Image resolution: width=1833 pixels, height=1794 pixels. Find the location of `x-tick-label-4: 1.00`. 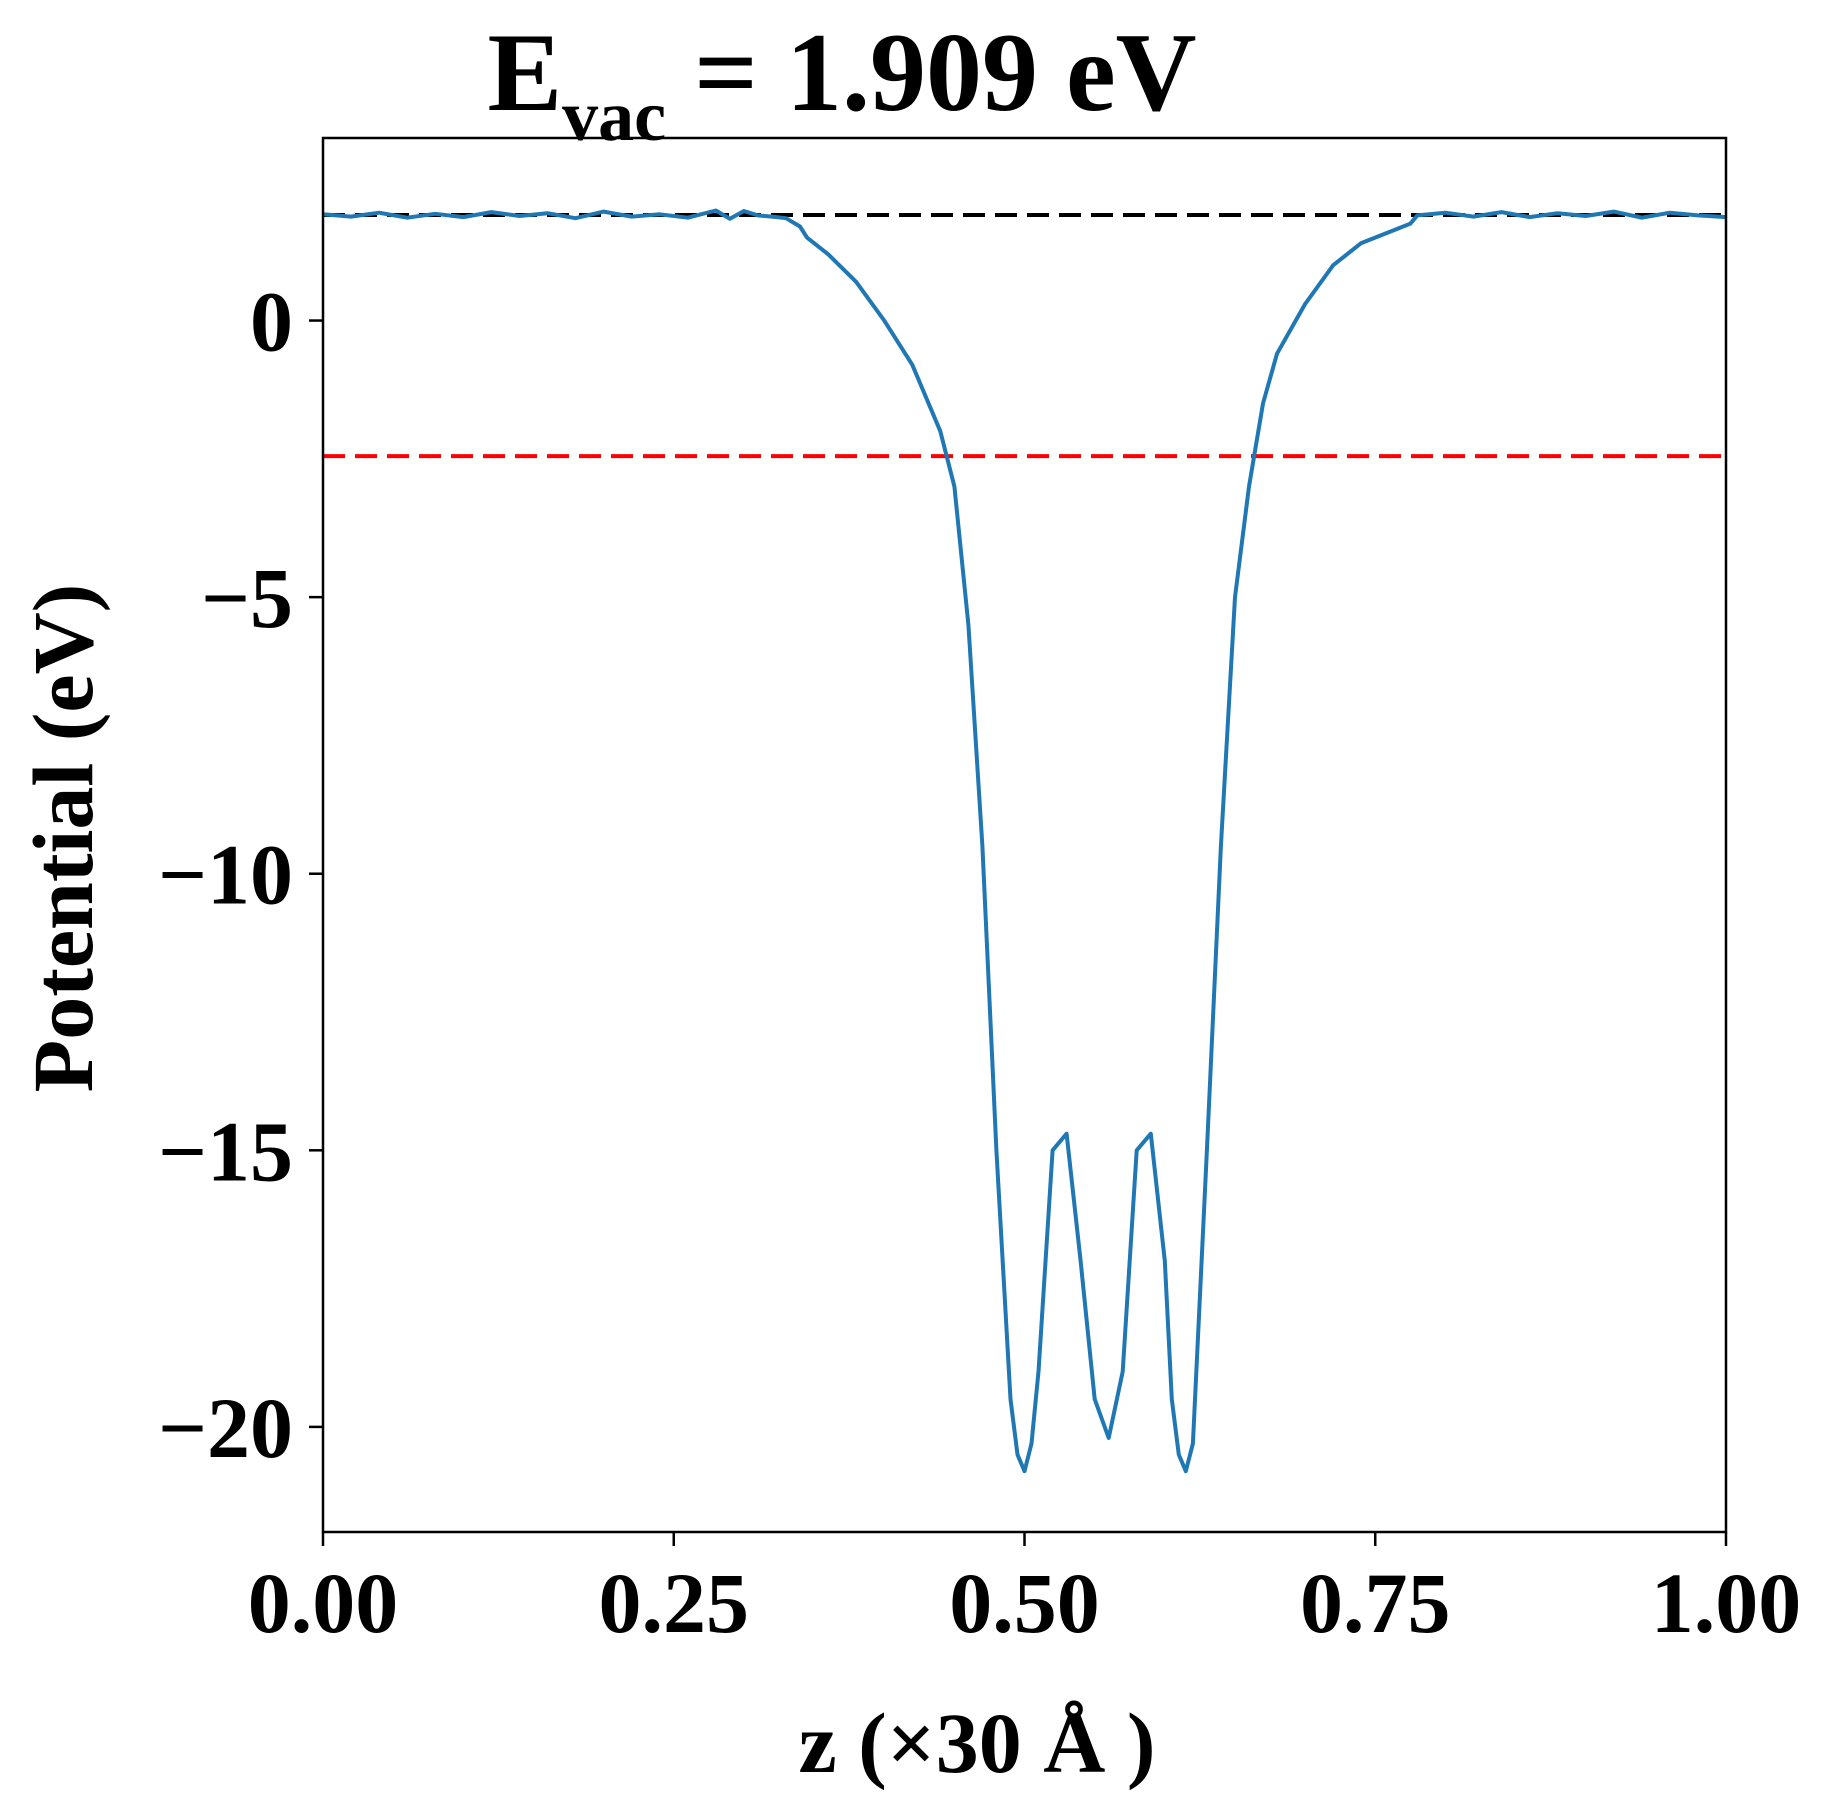

x-tick-label-4: 1.00 is located at coordinates (1726, 1603).